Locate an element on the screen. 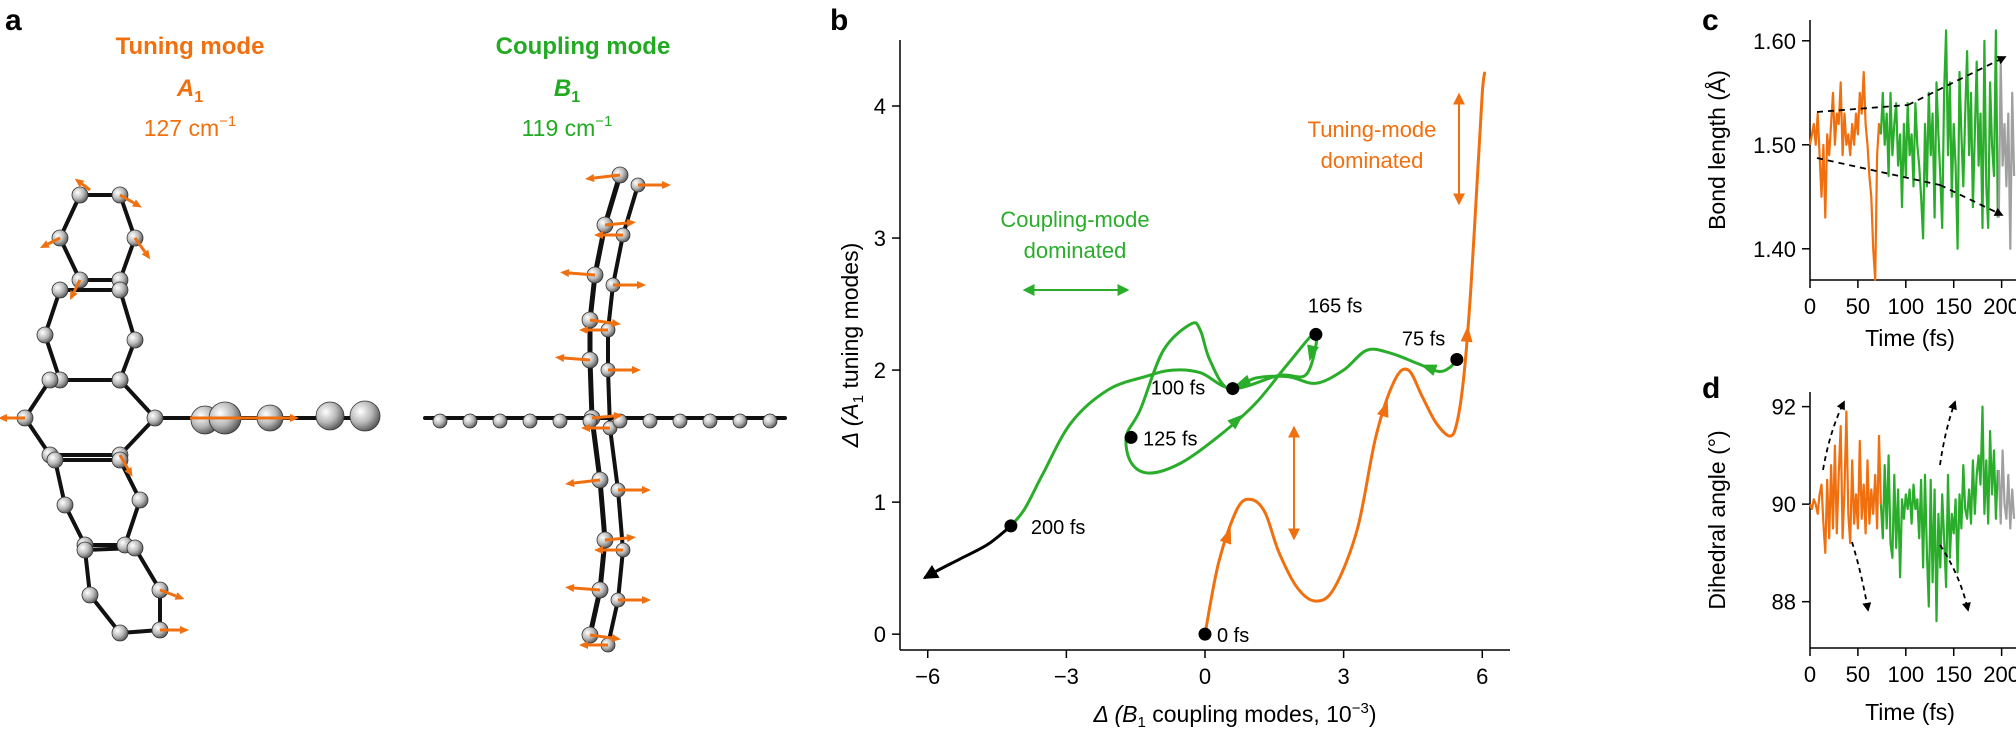  coupling-mode-title: Coupling mode is located at coordinates (583, 46).